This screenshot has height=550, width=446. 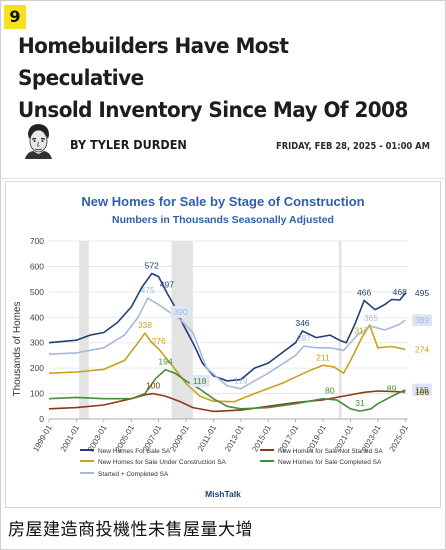 I want to click on data-label-106: 106, so click(x=422, y=392).